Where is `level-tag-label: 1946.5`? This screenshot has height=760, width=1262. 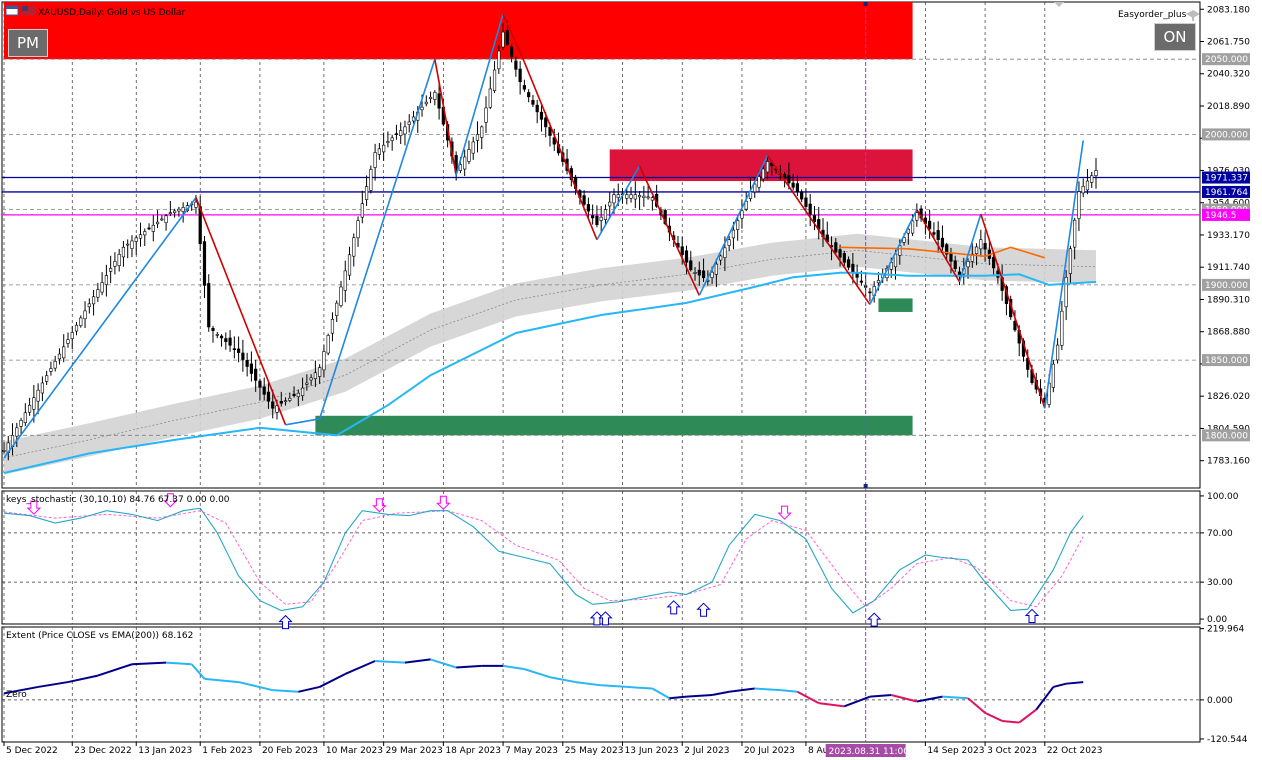
level-tag-label: 1946.5 is located at coordinates (1221, 216).